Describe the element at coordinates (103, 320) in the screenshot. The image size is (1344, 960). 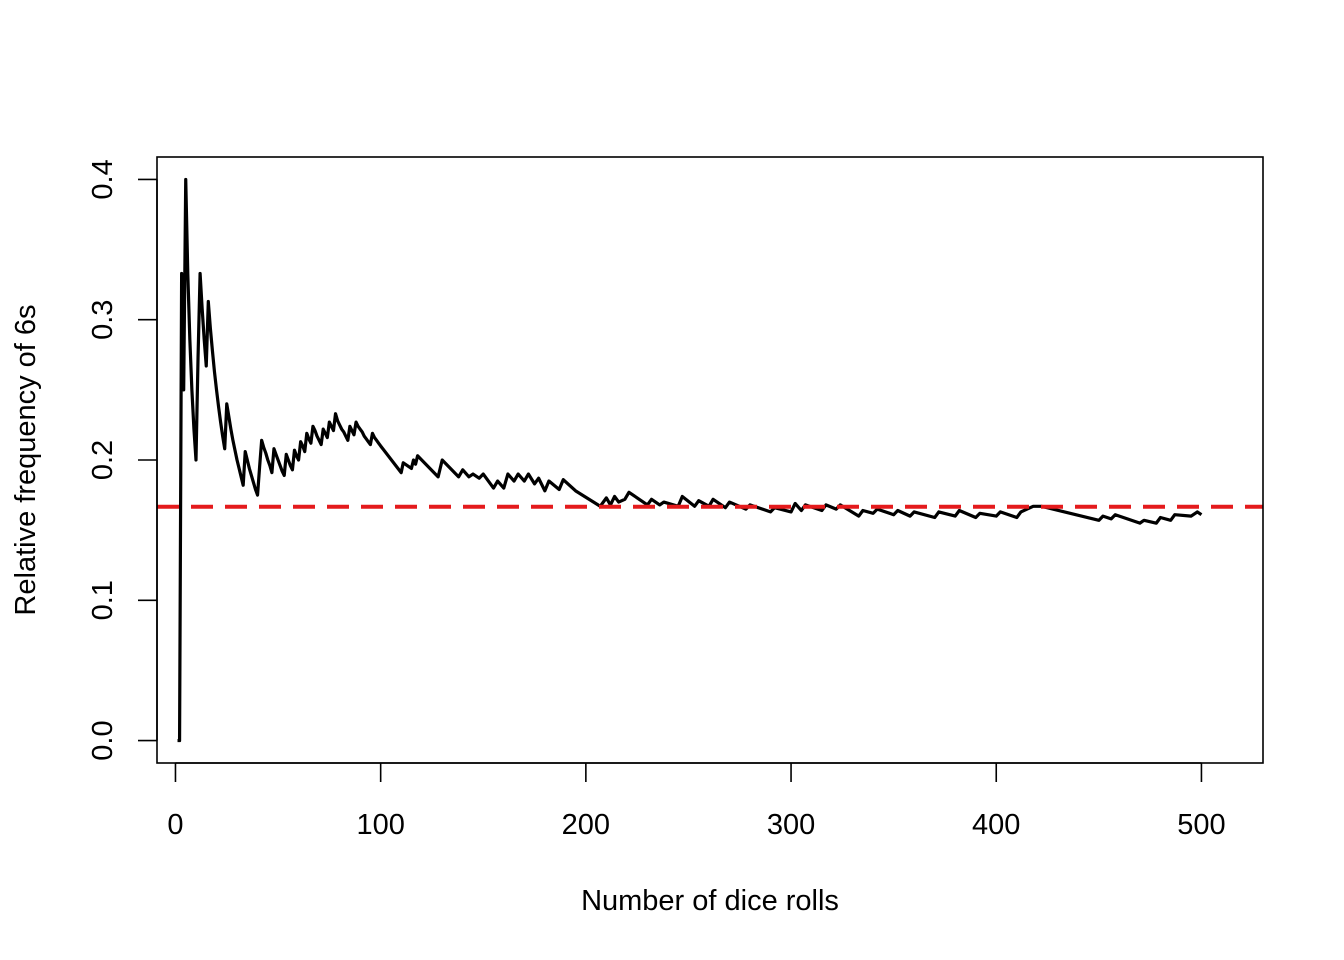
I see `y-tick-label: 0.3` at that location.